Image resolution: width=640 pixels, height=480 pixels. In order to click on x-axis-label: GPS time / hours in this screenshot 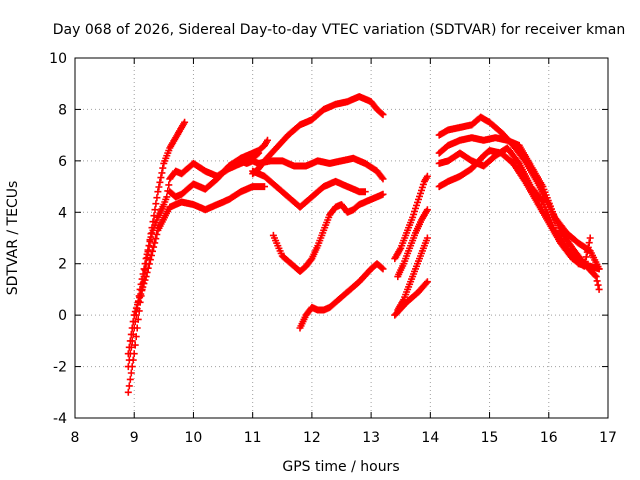, I will do `click(340, 467)`.